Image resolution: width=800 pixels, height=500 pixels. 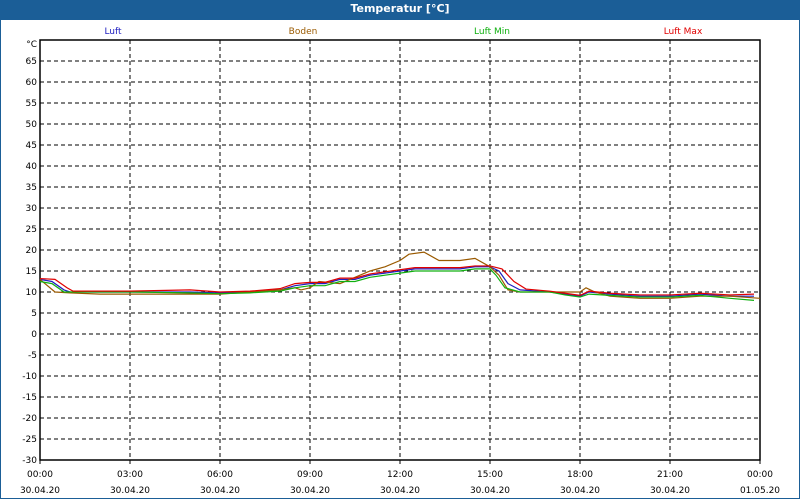 I want to click on legend-boden: Boden, so click(x=303, y=32).